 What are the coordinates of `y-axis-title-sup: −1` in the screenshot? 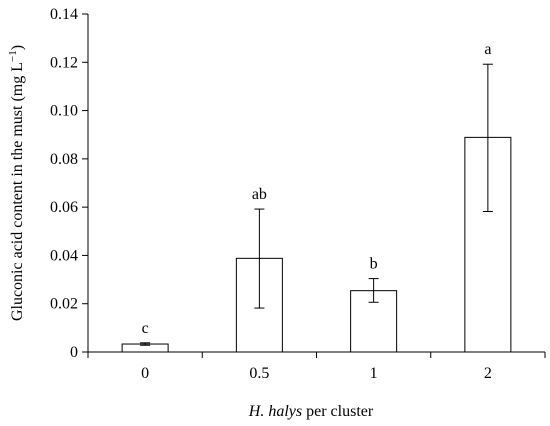 It's located at (13, 56).